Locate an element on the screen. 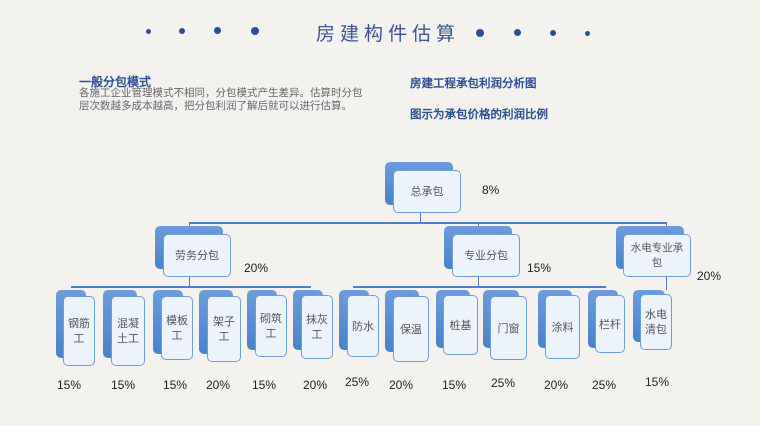 The image size is (760, 426). node-label: 总承包 is located at coordinates (427, 191).